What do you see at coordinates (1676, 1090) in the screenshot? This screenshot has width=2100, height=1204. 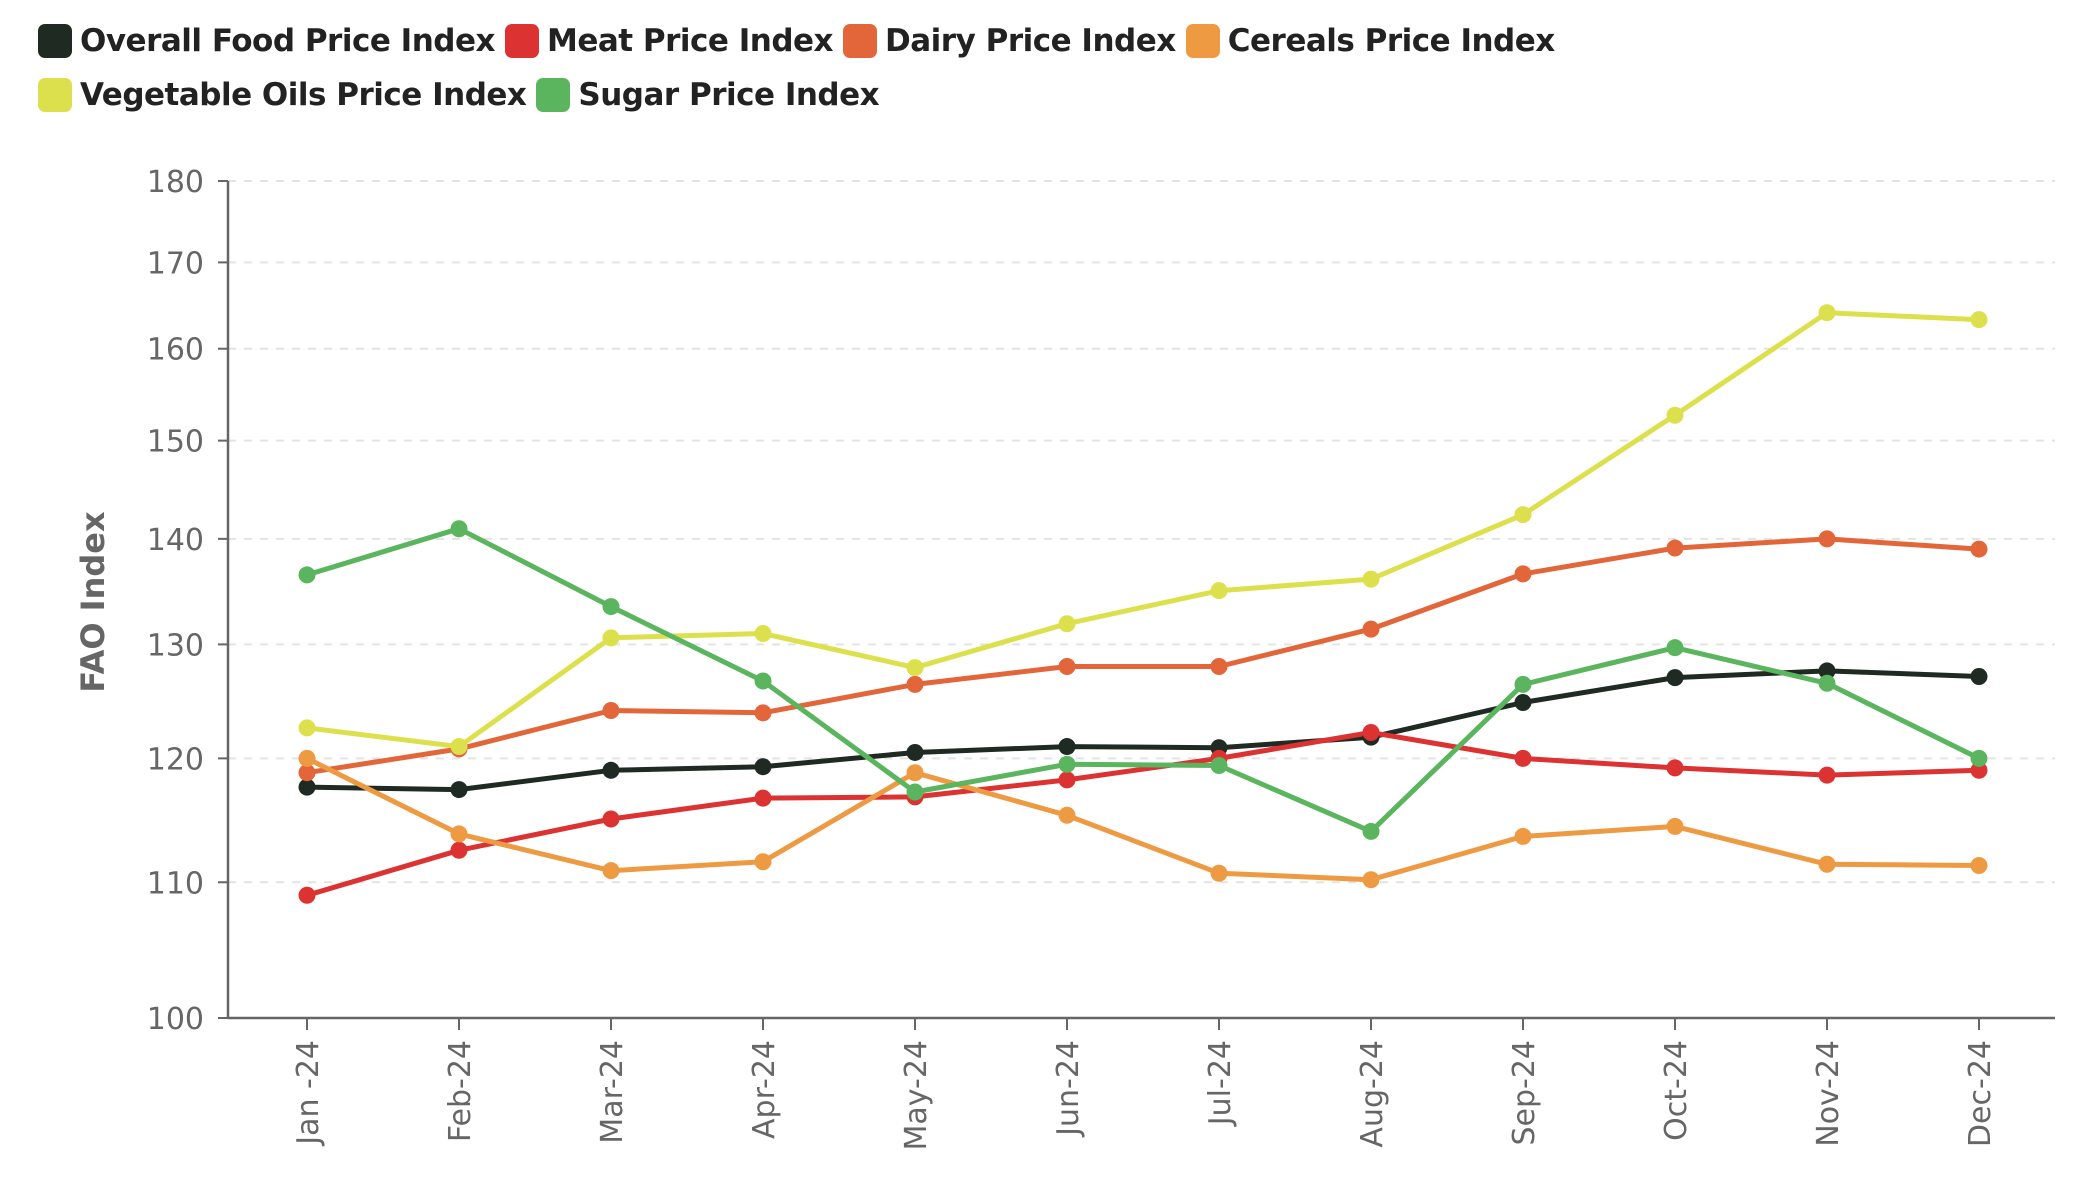 I see `x-tick-label: Oct-24` at bounding box center [1676, 1090].